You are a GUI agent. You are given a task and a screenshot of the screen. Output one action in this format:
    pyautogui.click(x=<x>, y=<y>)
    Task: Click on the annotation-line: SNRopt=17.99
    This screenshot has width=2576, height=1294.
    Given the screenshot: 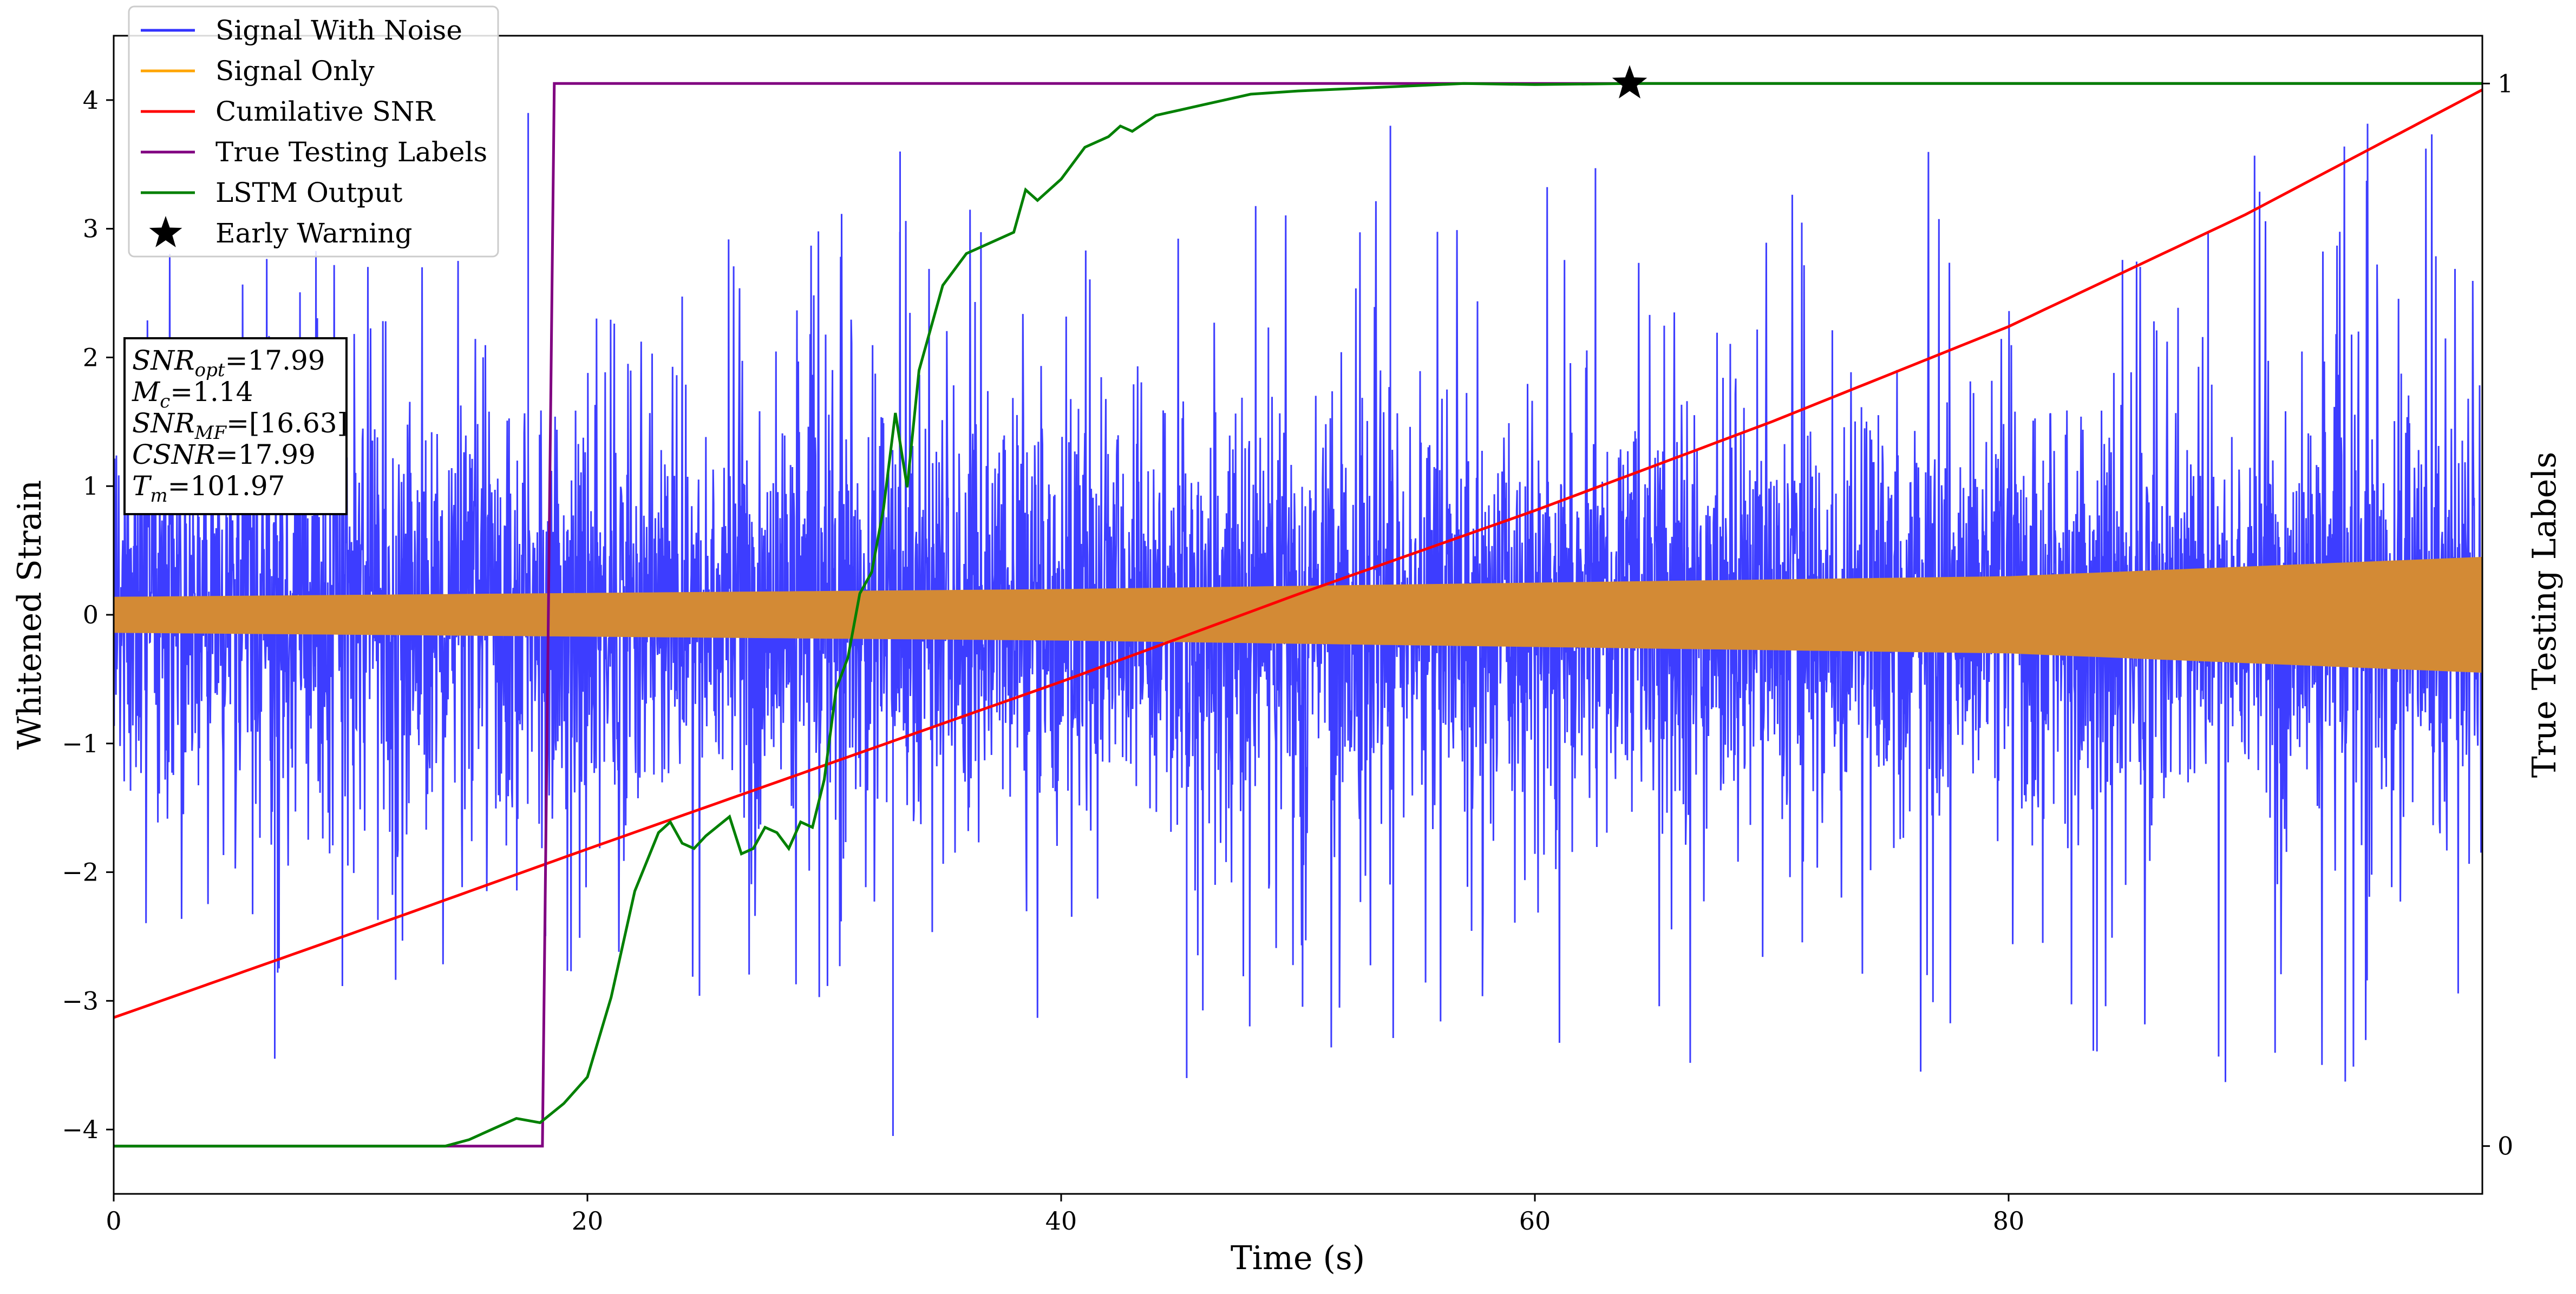 What is the action you would take?
    pyautogui.click(x=228, y=363)
    